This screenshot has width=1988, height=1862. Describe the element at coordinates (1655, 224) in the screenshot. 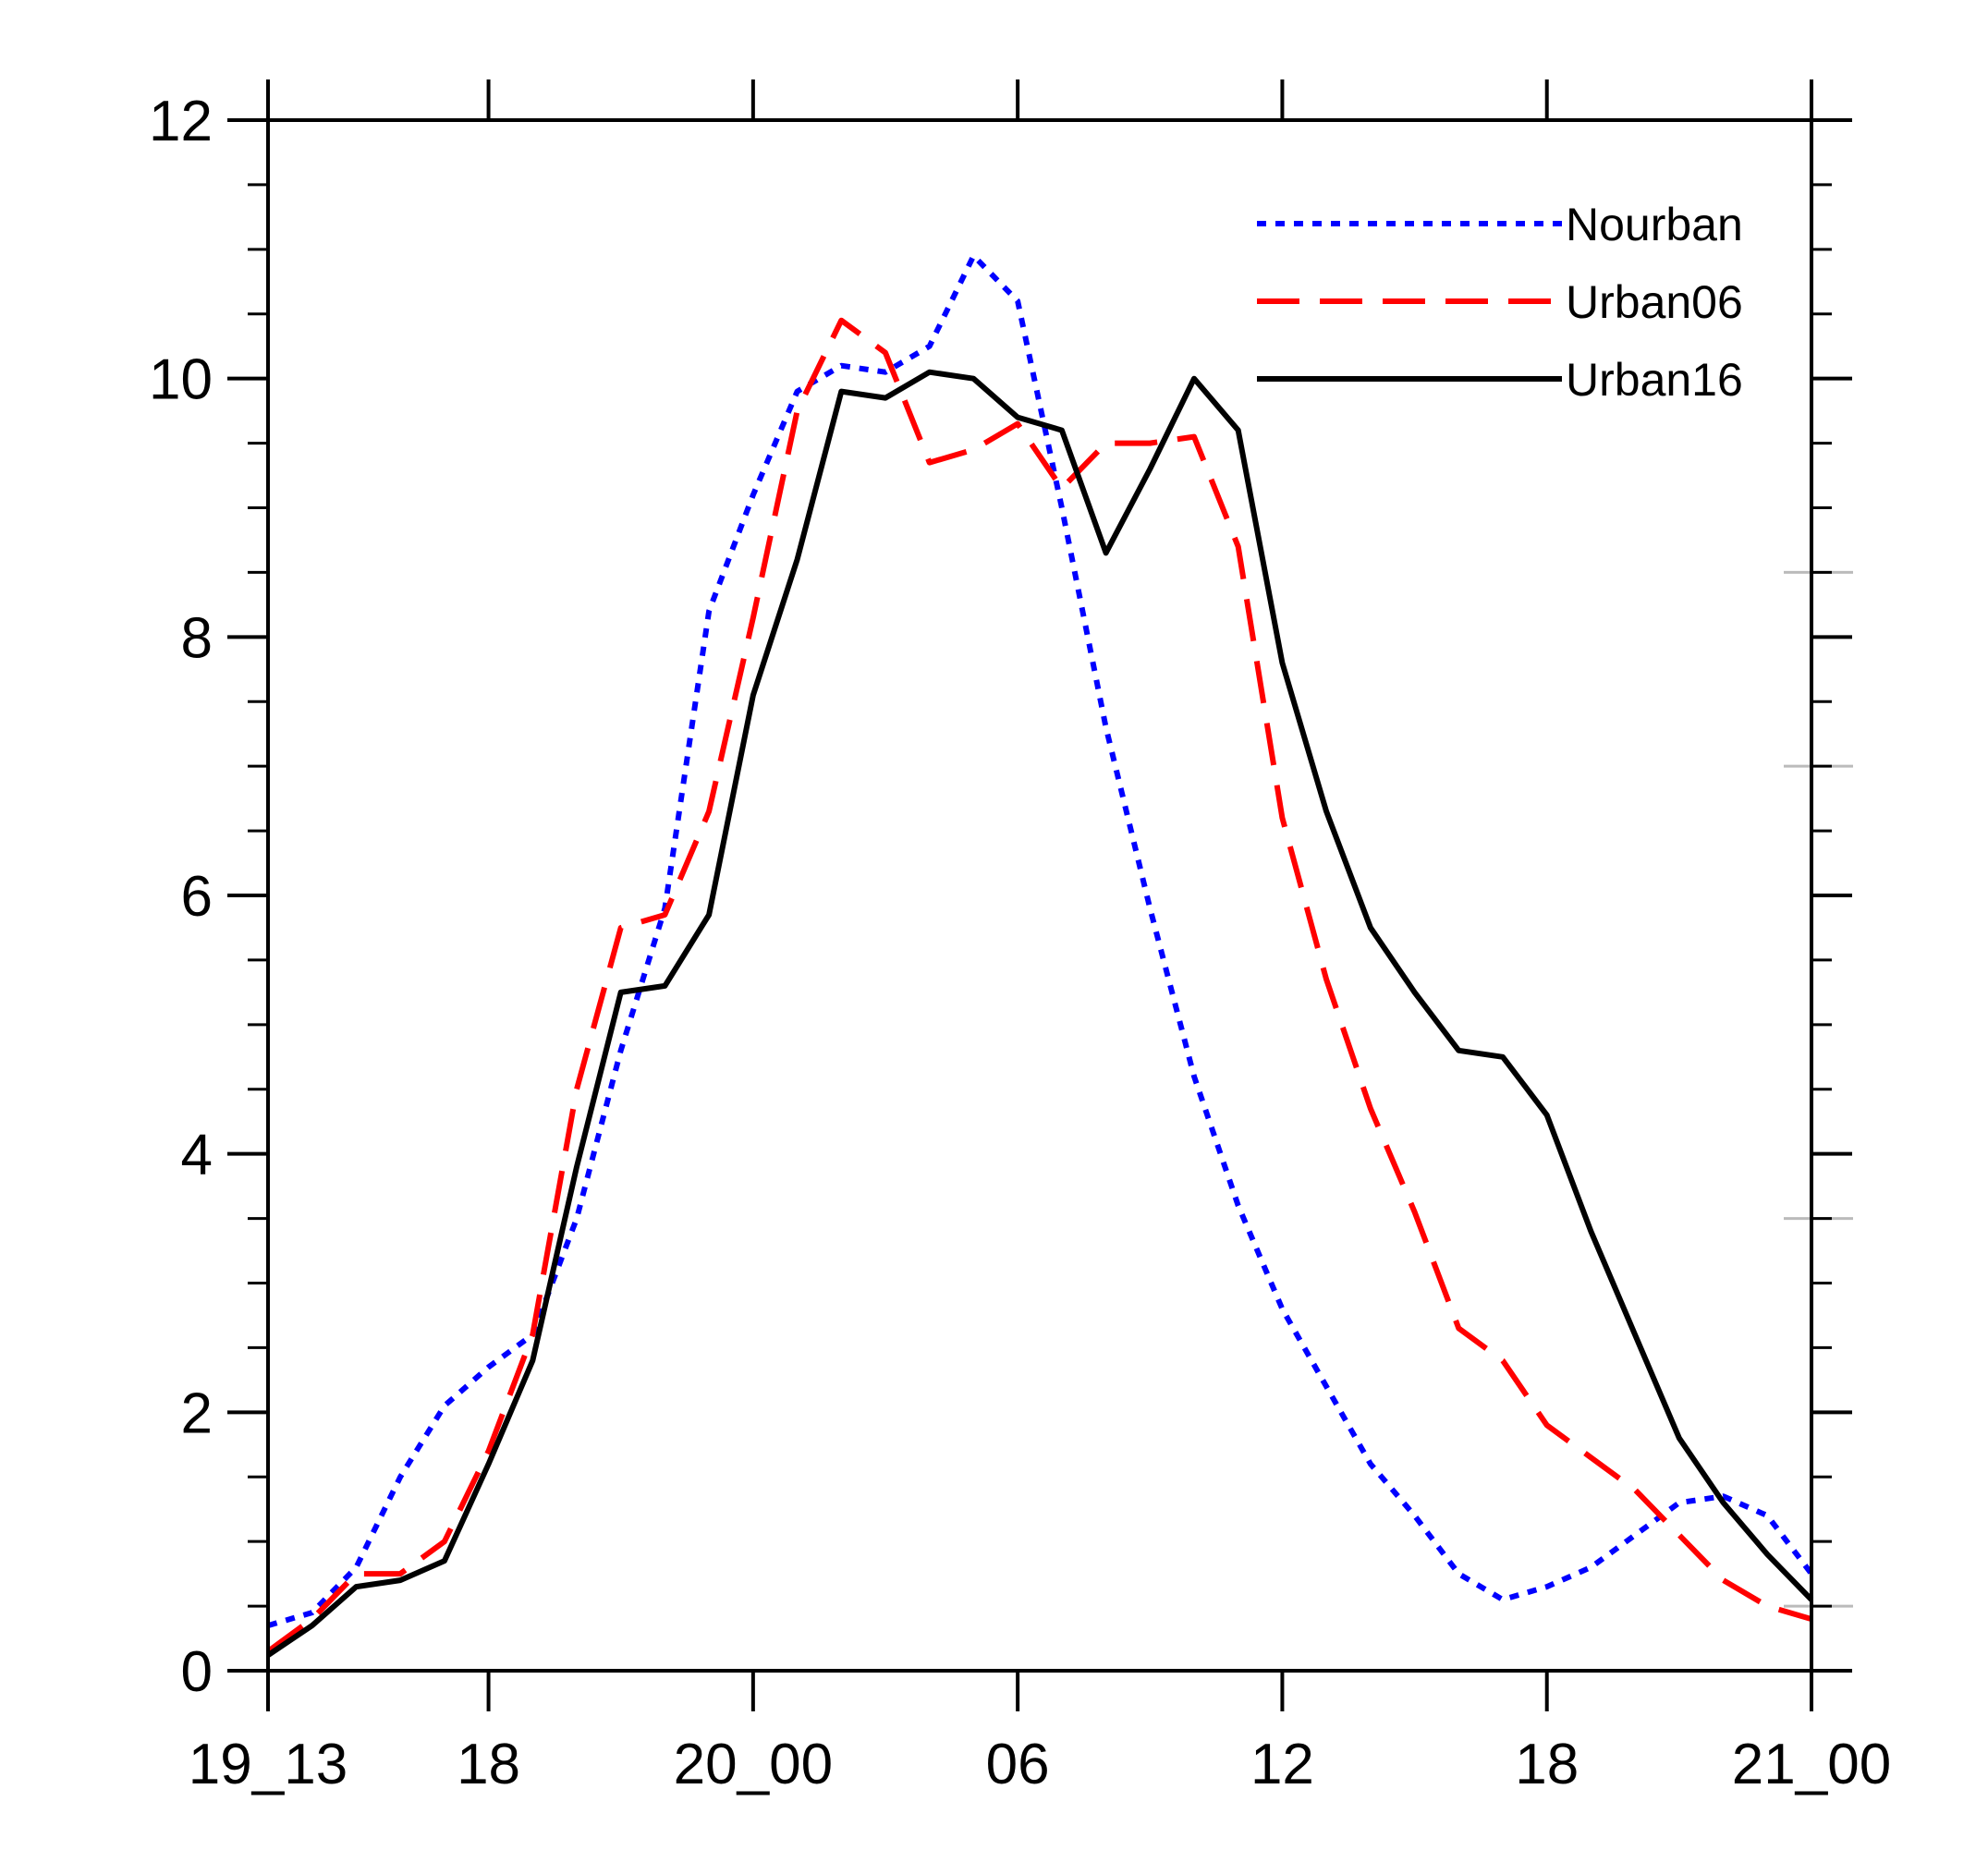

I see `legend-label-nourban: Nourban` at that location.